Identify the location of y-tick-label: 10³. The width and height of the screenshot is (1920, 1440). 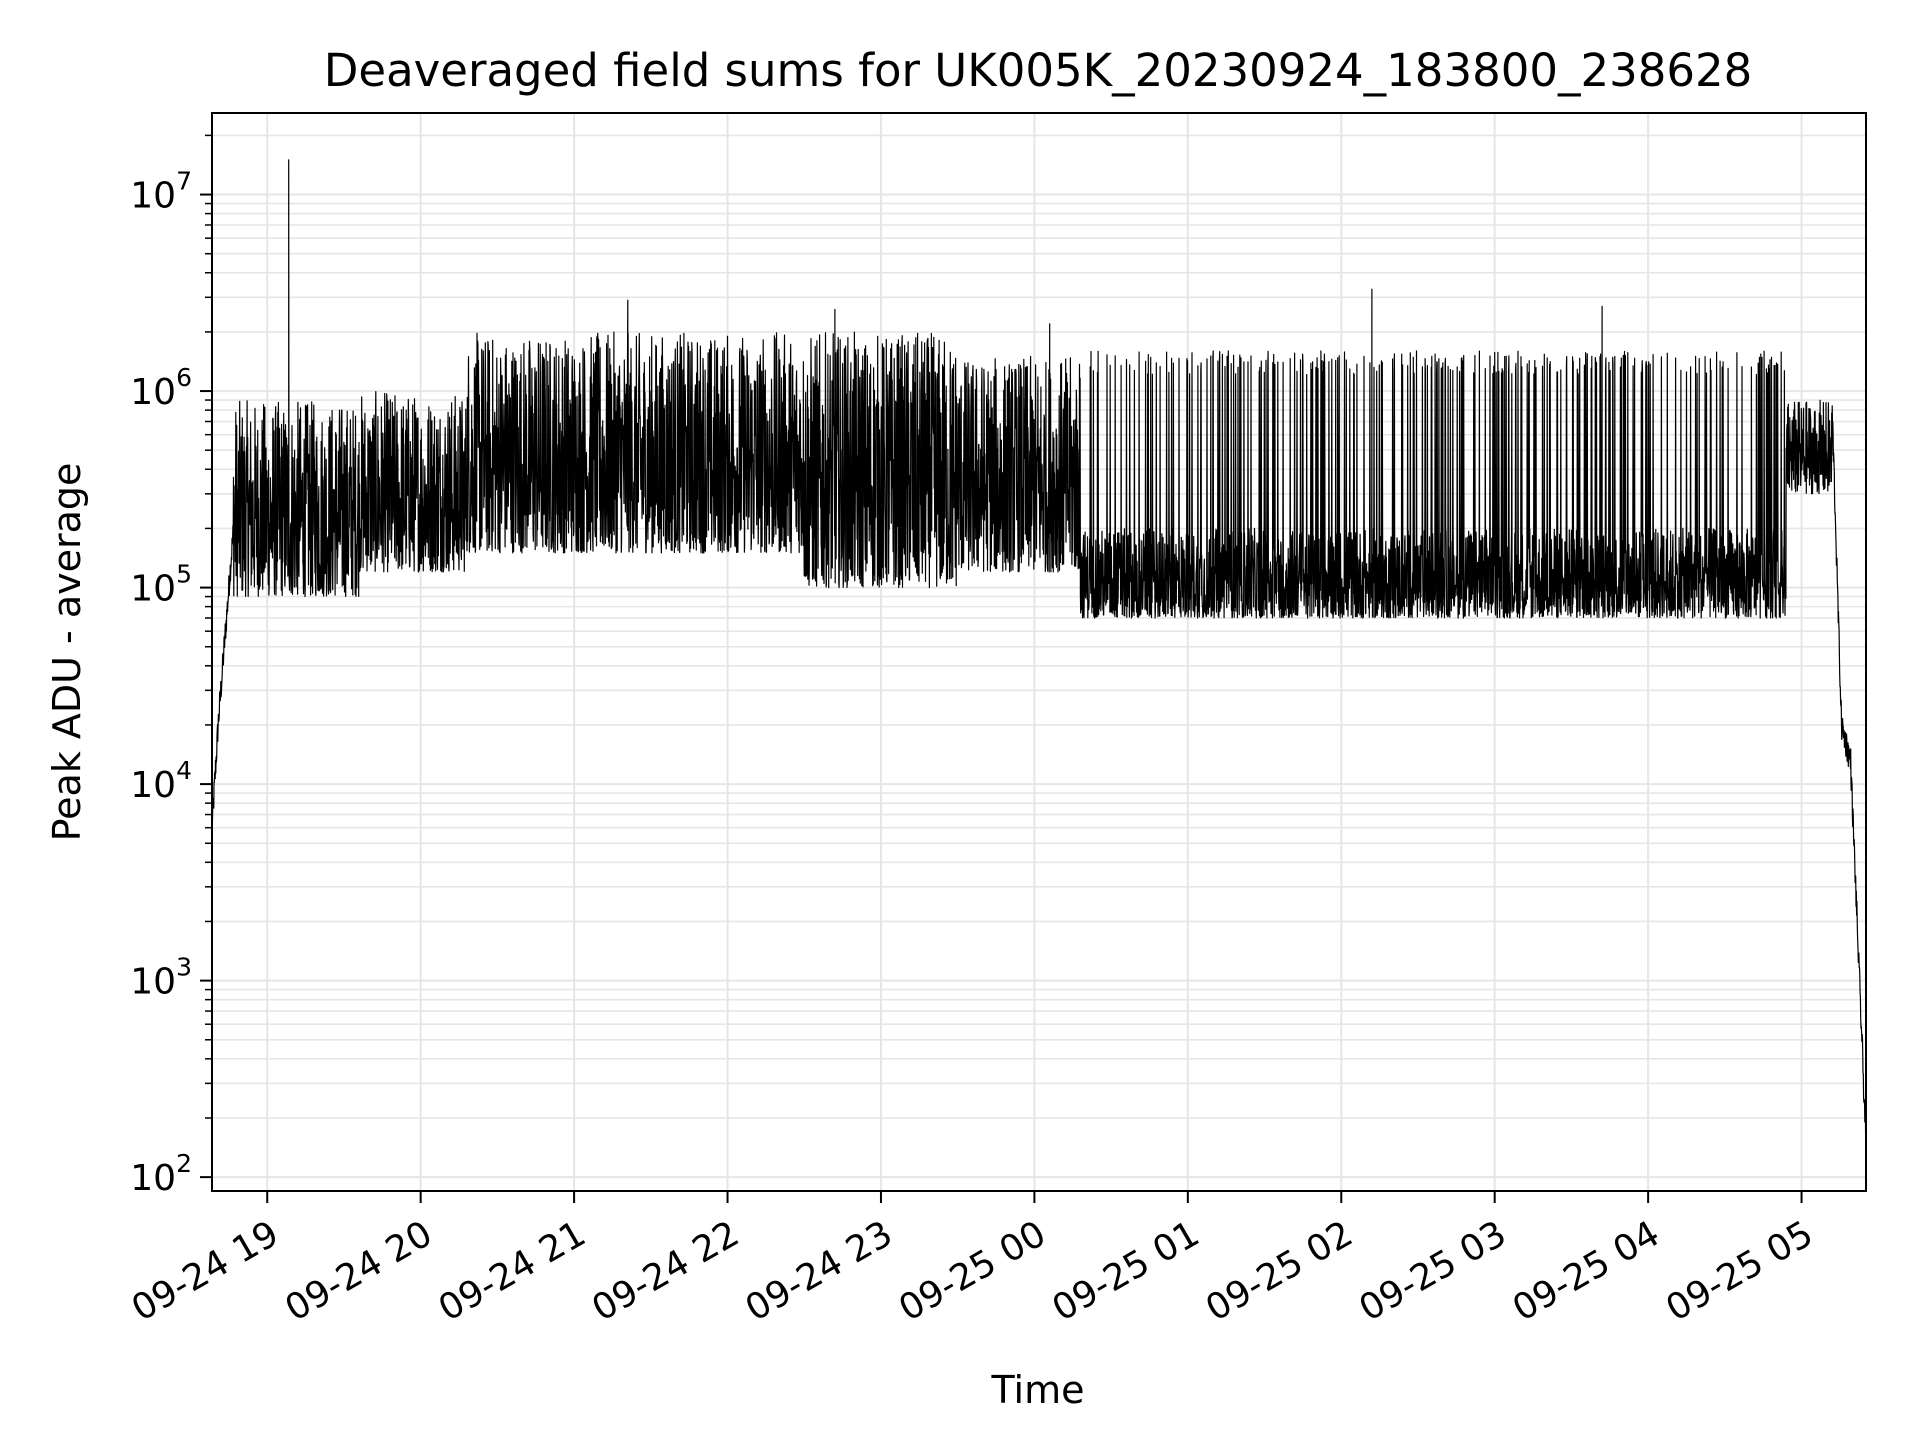
(161, 978).